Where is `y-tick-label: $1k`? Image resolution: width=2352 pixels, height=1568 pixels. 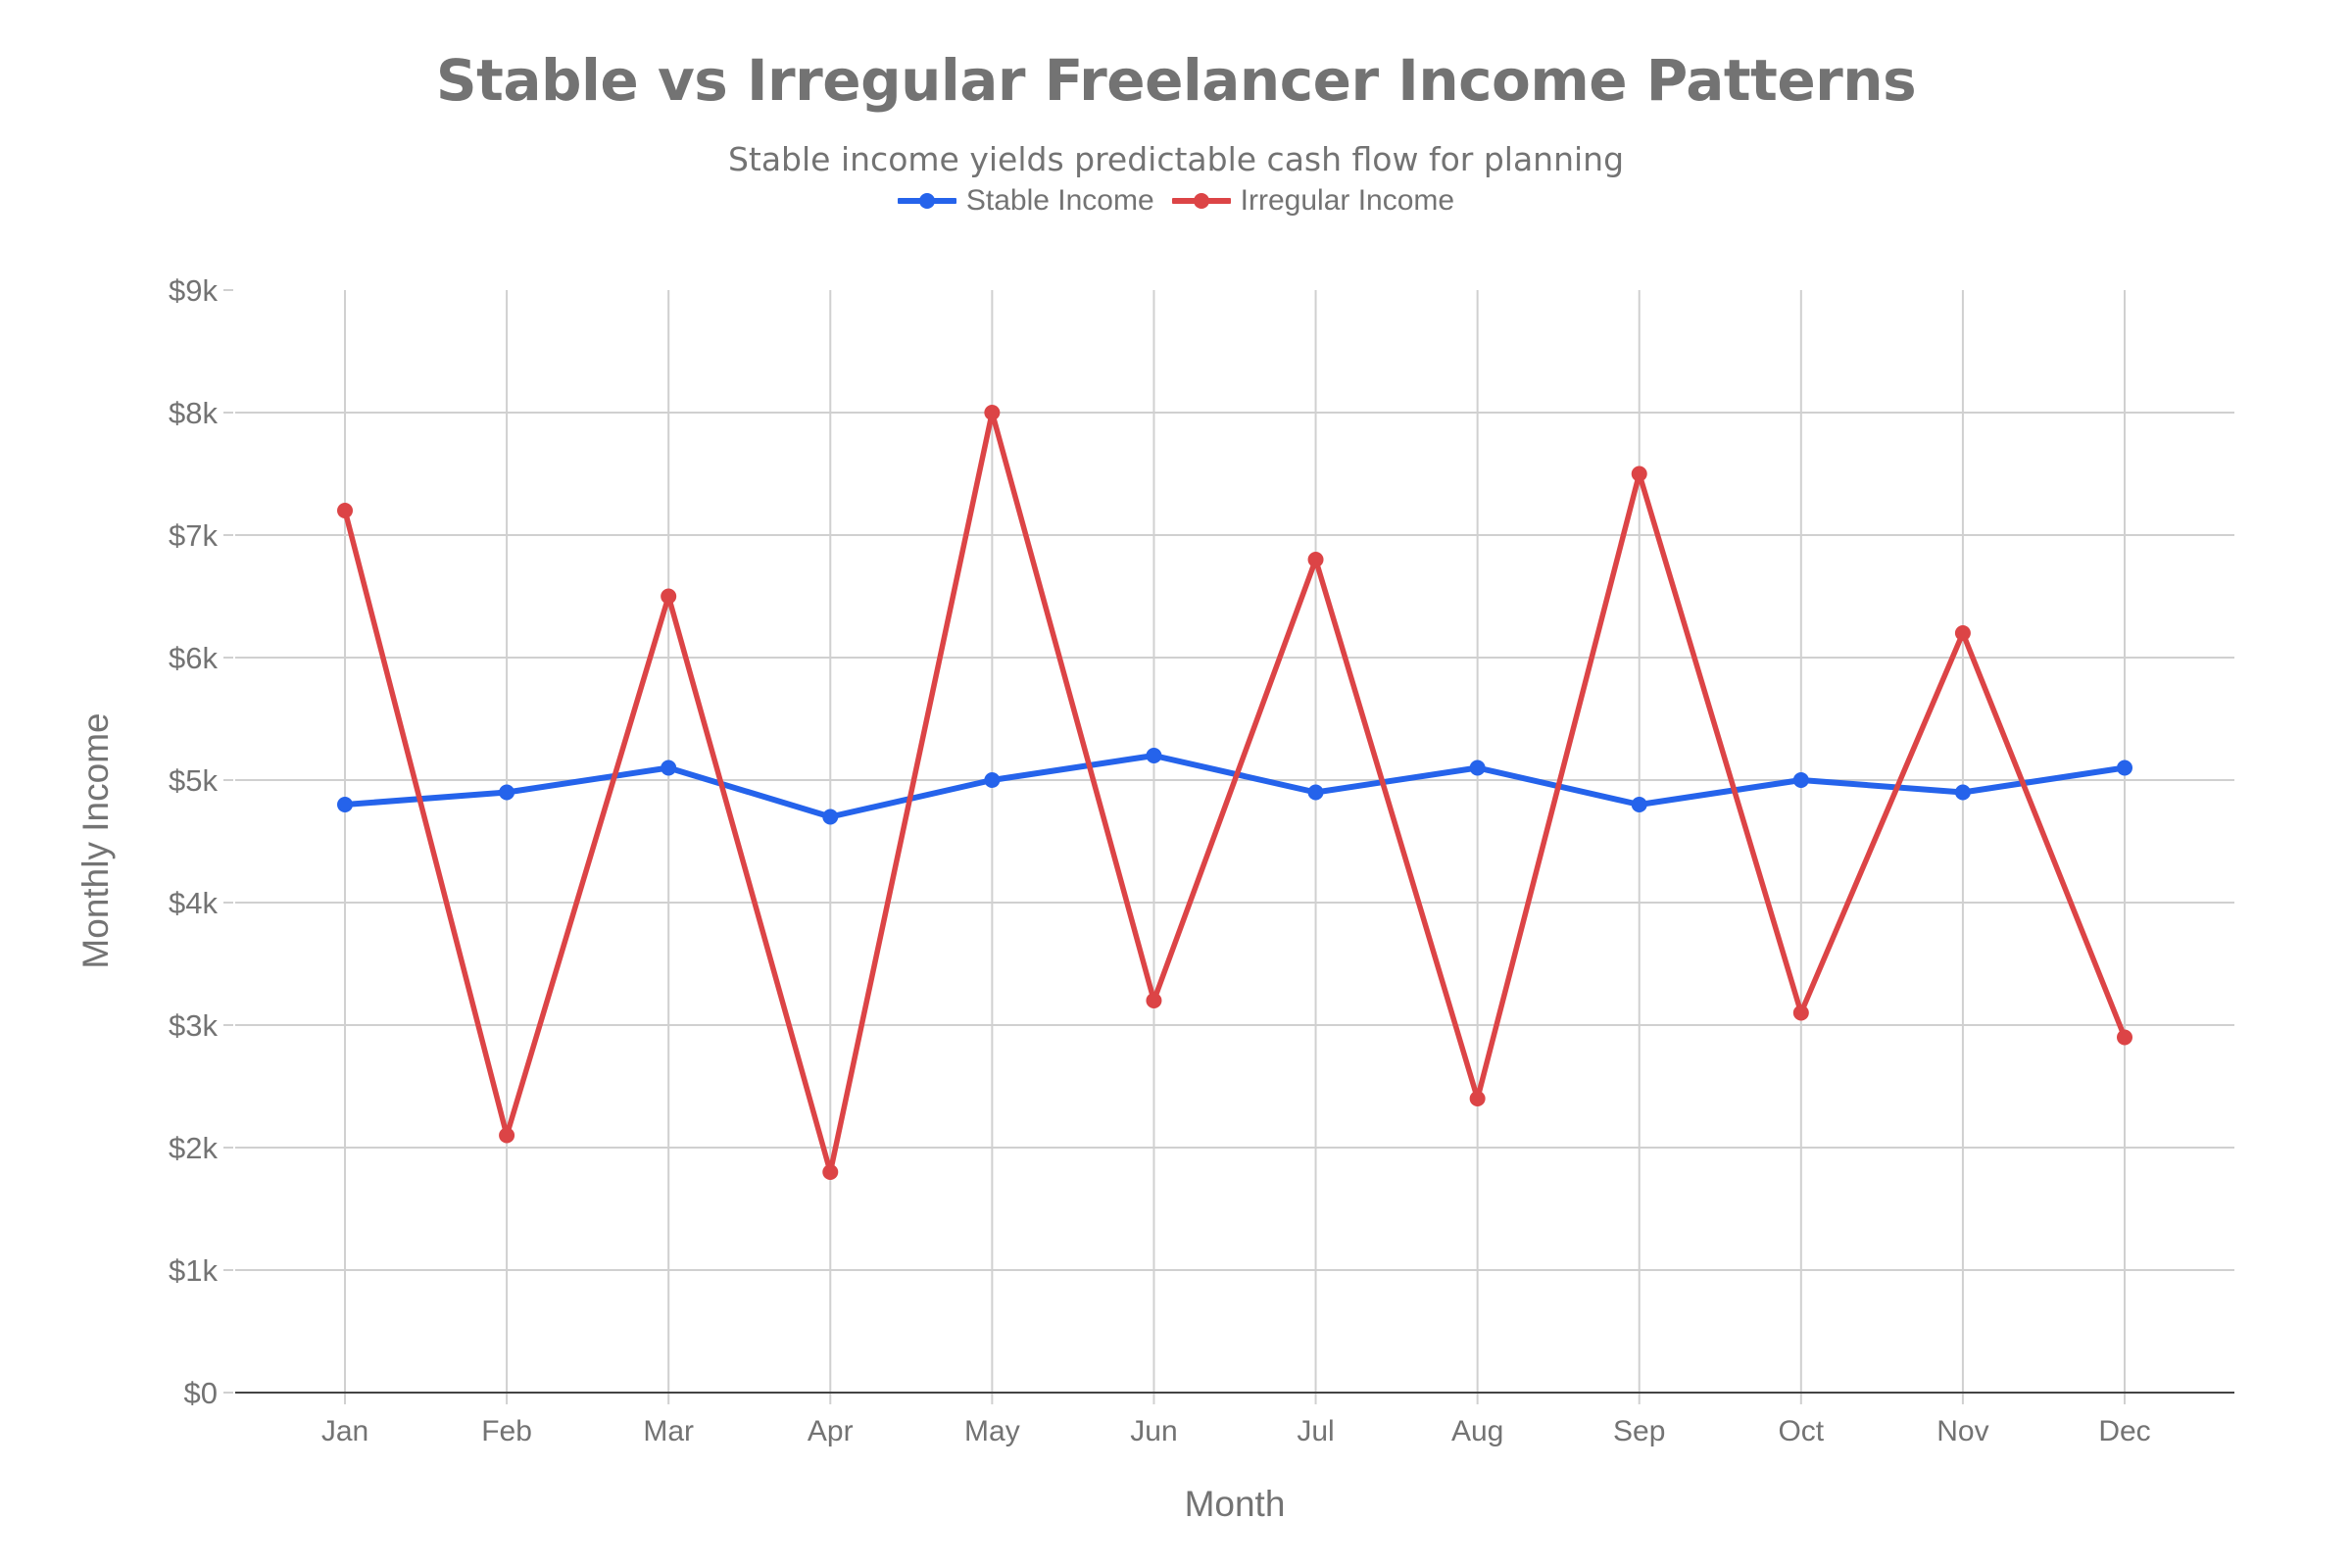 y-tick-label: $1k is located at coordinates (193, 1270).